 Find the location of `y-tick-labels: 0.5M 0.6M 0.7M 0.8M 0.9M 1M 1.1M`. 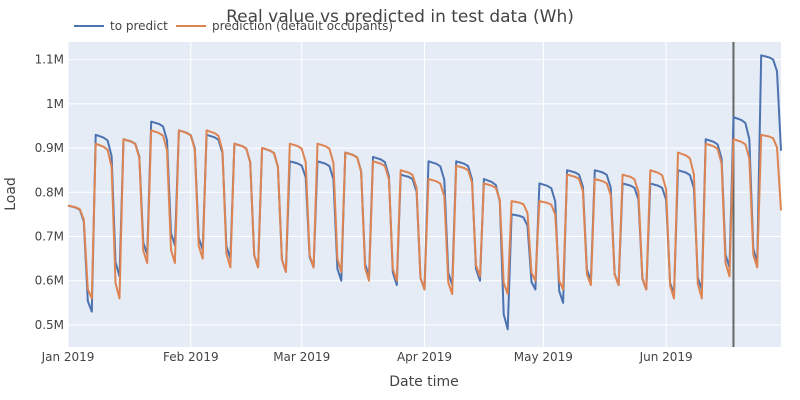

y-tick-labels: 0.5M 0.6M 0.7M 0.8M 0.9M 1M 1.1M is located at coordinates (49, 192).